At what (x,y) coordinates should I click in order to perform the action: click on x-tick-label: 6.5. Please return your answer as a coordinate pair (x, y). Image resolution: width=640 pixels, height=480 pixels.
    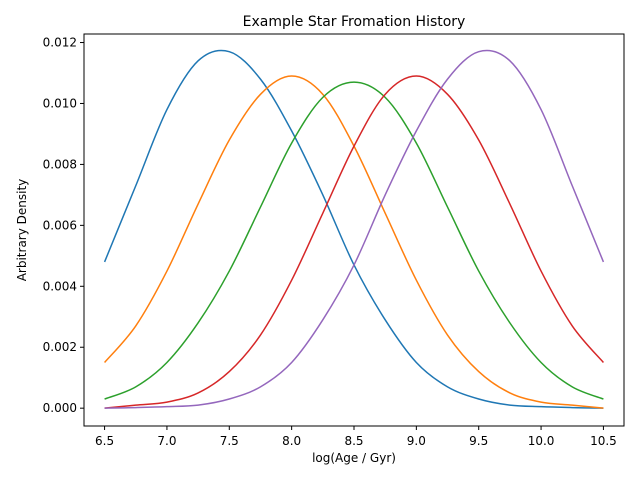
    Looking at the image, I should click on (104, 441).